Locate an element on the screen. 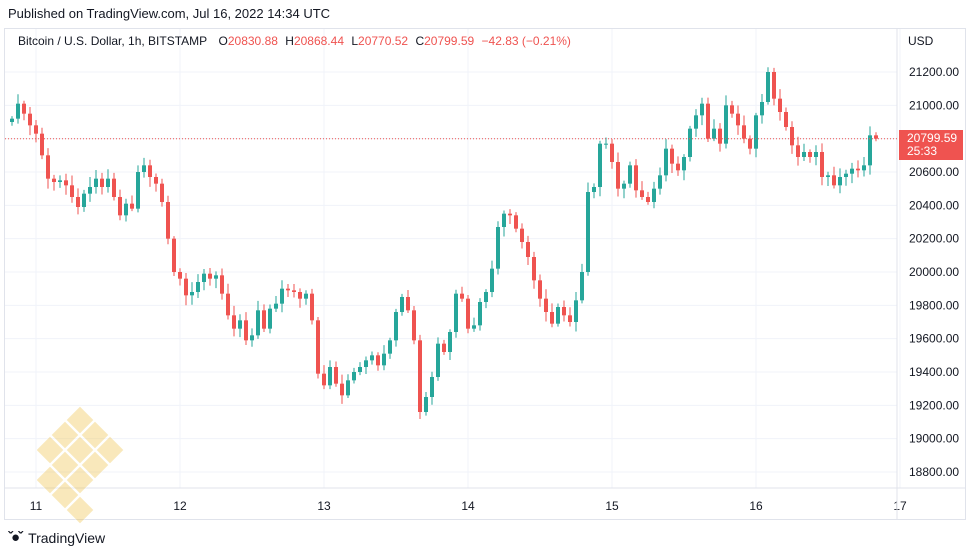 The image size is (979, 555). footer-brand: ˇ●ˇ TradingView is located at coordinates (56, 537).